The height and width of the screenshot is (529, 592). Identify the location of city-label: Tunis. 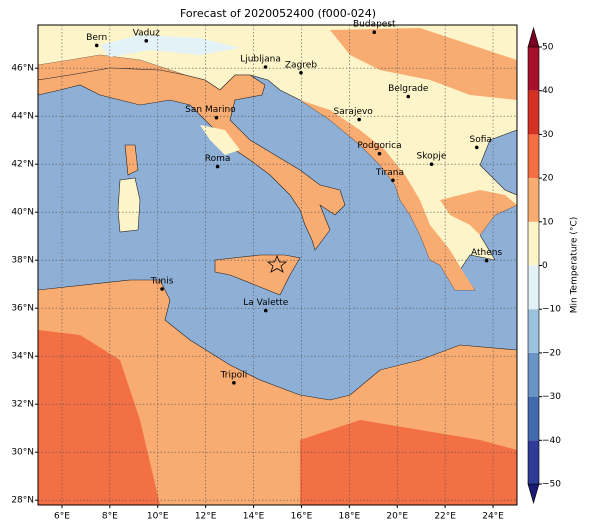
(162, 282).